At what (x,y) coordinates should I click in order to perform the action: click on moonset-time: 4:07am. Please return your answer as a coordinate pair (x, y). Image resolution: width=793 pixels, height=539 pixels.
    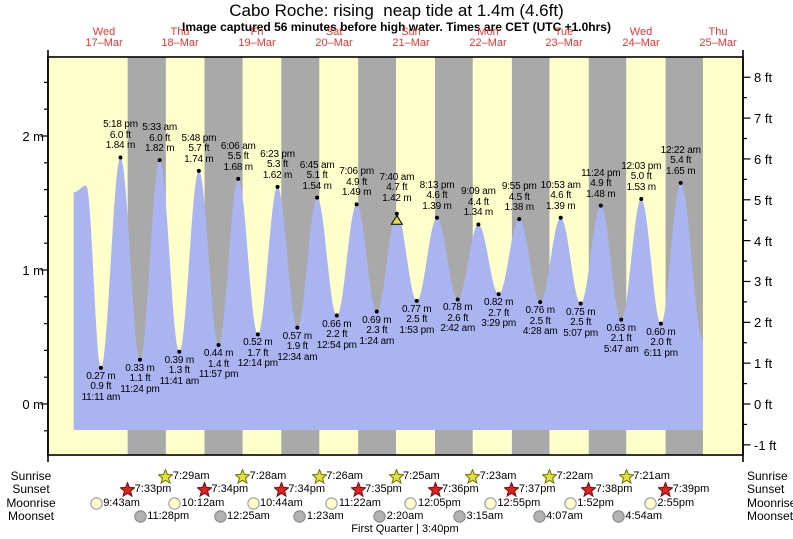
    Looking at the image, I should click on (564, 516).